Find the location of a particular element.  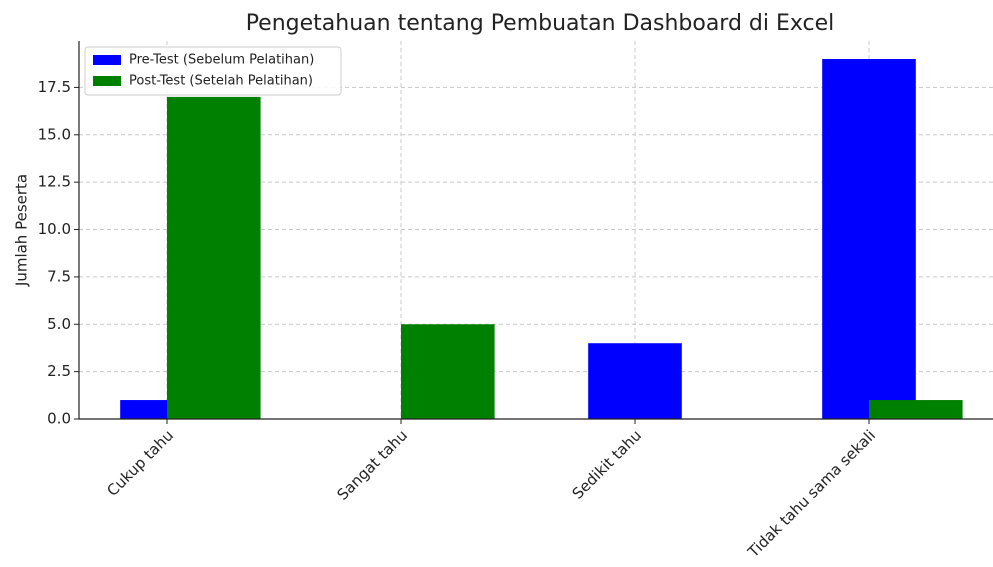

y-tick-label: 17.5 is located at coordinates (54, 87).